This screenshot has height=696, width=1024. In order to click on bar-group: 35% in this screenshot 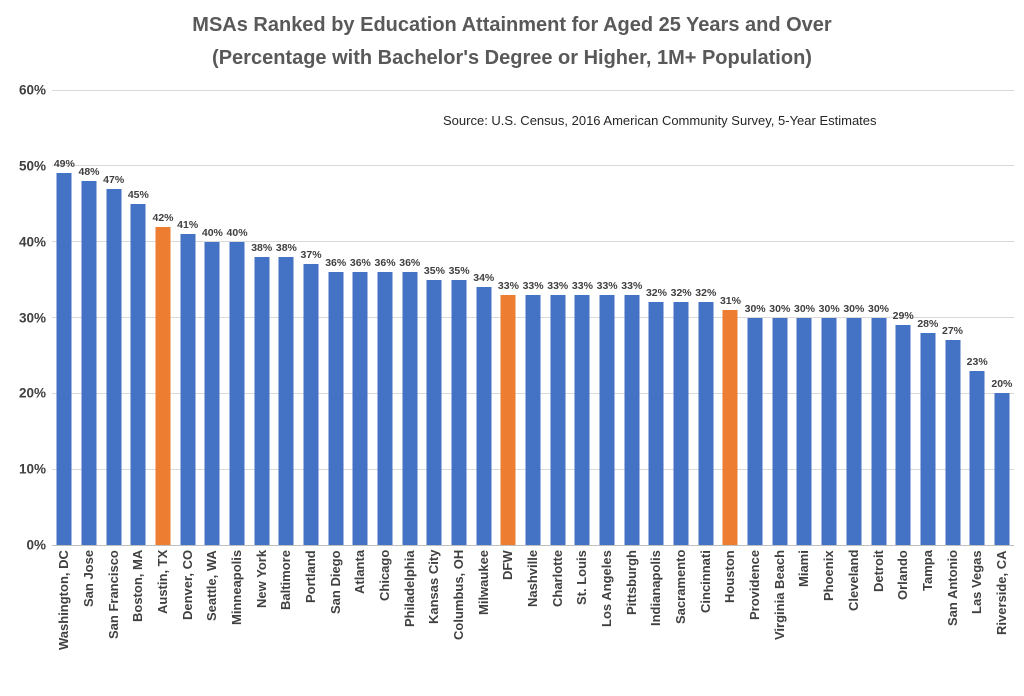, I will do `click(434, 317)`.